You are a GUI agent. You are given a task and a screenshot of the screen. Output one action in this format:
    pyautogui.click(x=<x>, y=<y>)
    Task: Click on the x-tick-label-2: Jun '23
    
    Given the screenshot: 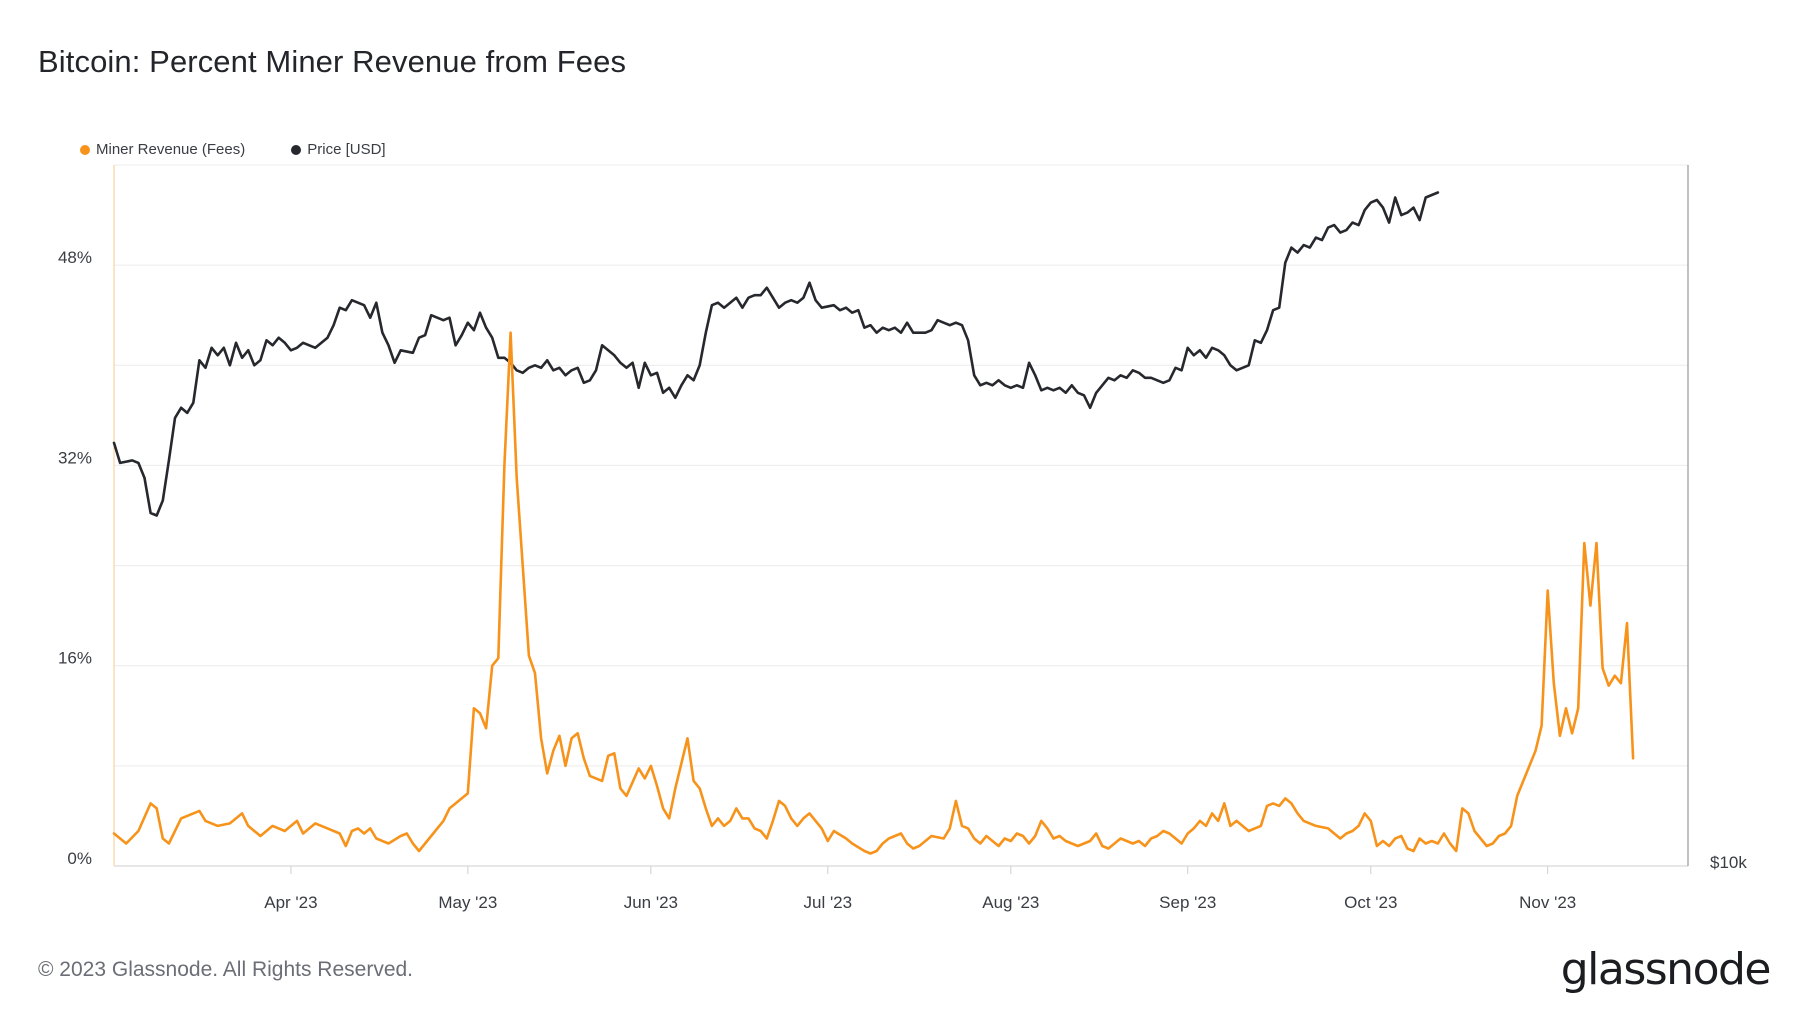 What is the action you would take?
    pyautogui.click(x=651, y=902)
    